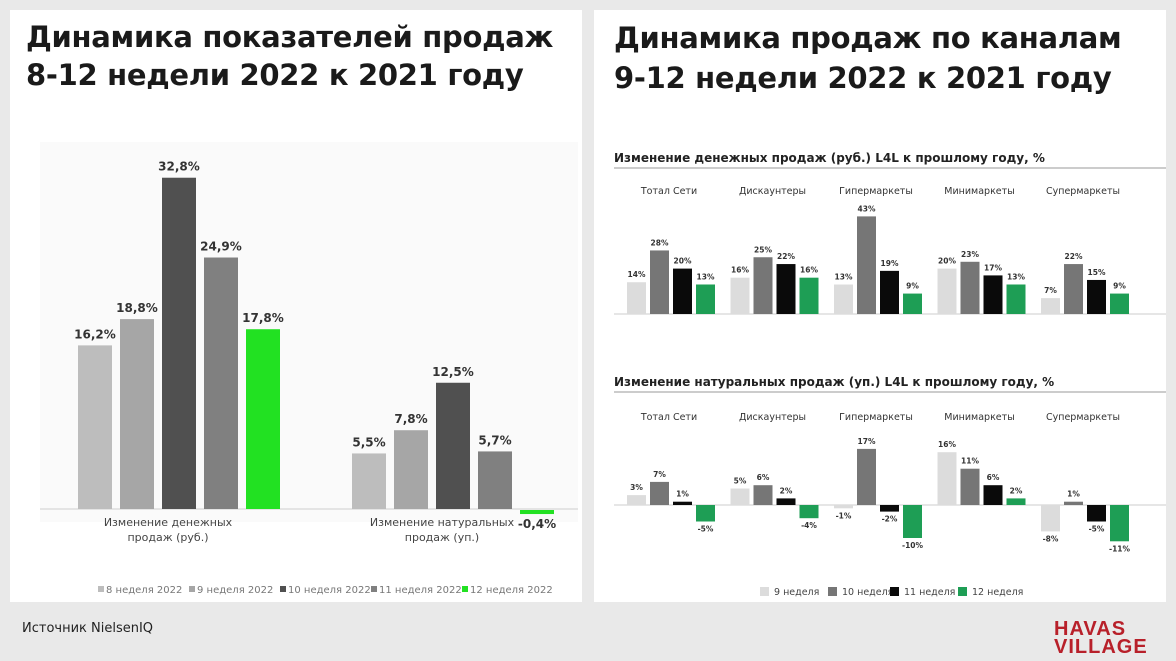  I want to click on legend-label-2: 9 неделя 2022, so click(235, 590).